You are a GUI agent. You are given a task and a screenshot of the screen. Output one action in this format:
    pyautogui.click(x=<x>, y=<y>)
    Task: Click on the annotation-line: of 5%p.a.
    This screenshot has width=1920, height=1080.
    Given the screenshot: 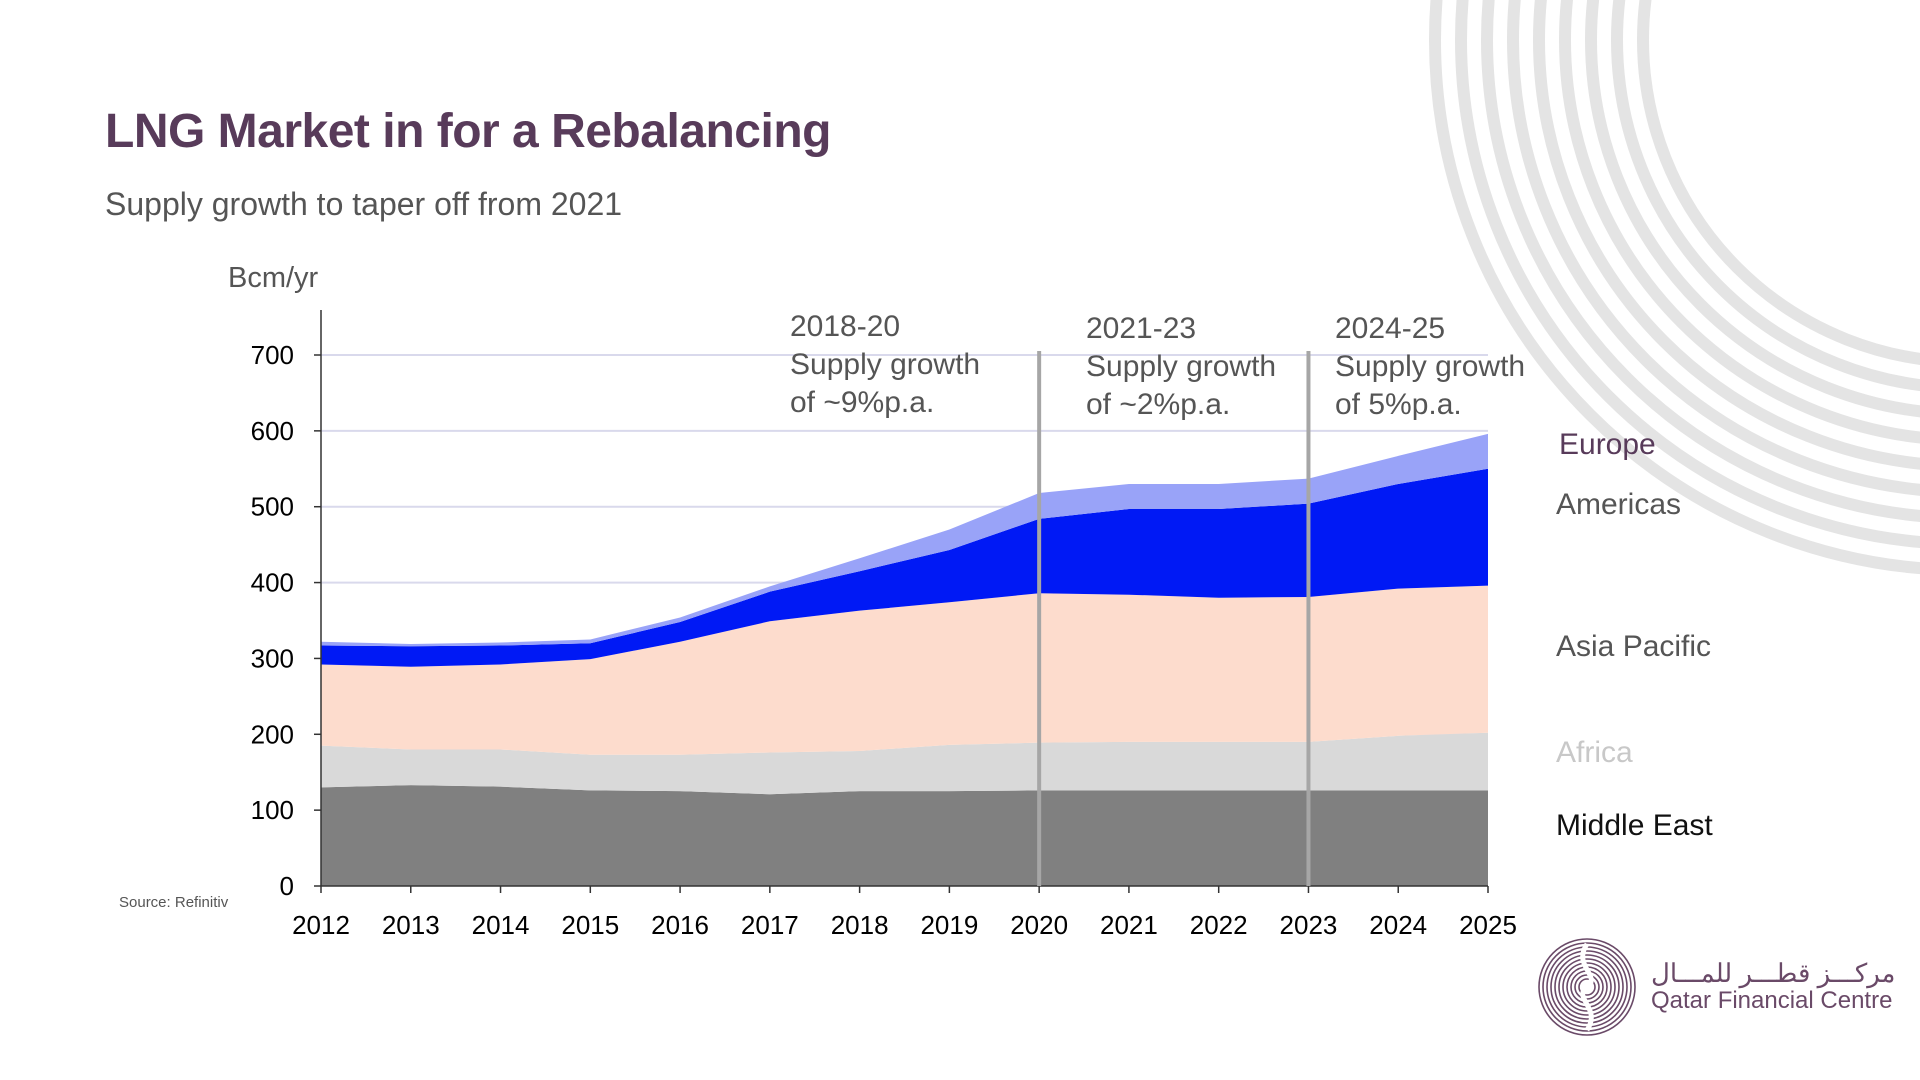 What is the action you would take?
    pyautogui.click(x=1398, y=404)
    